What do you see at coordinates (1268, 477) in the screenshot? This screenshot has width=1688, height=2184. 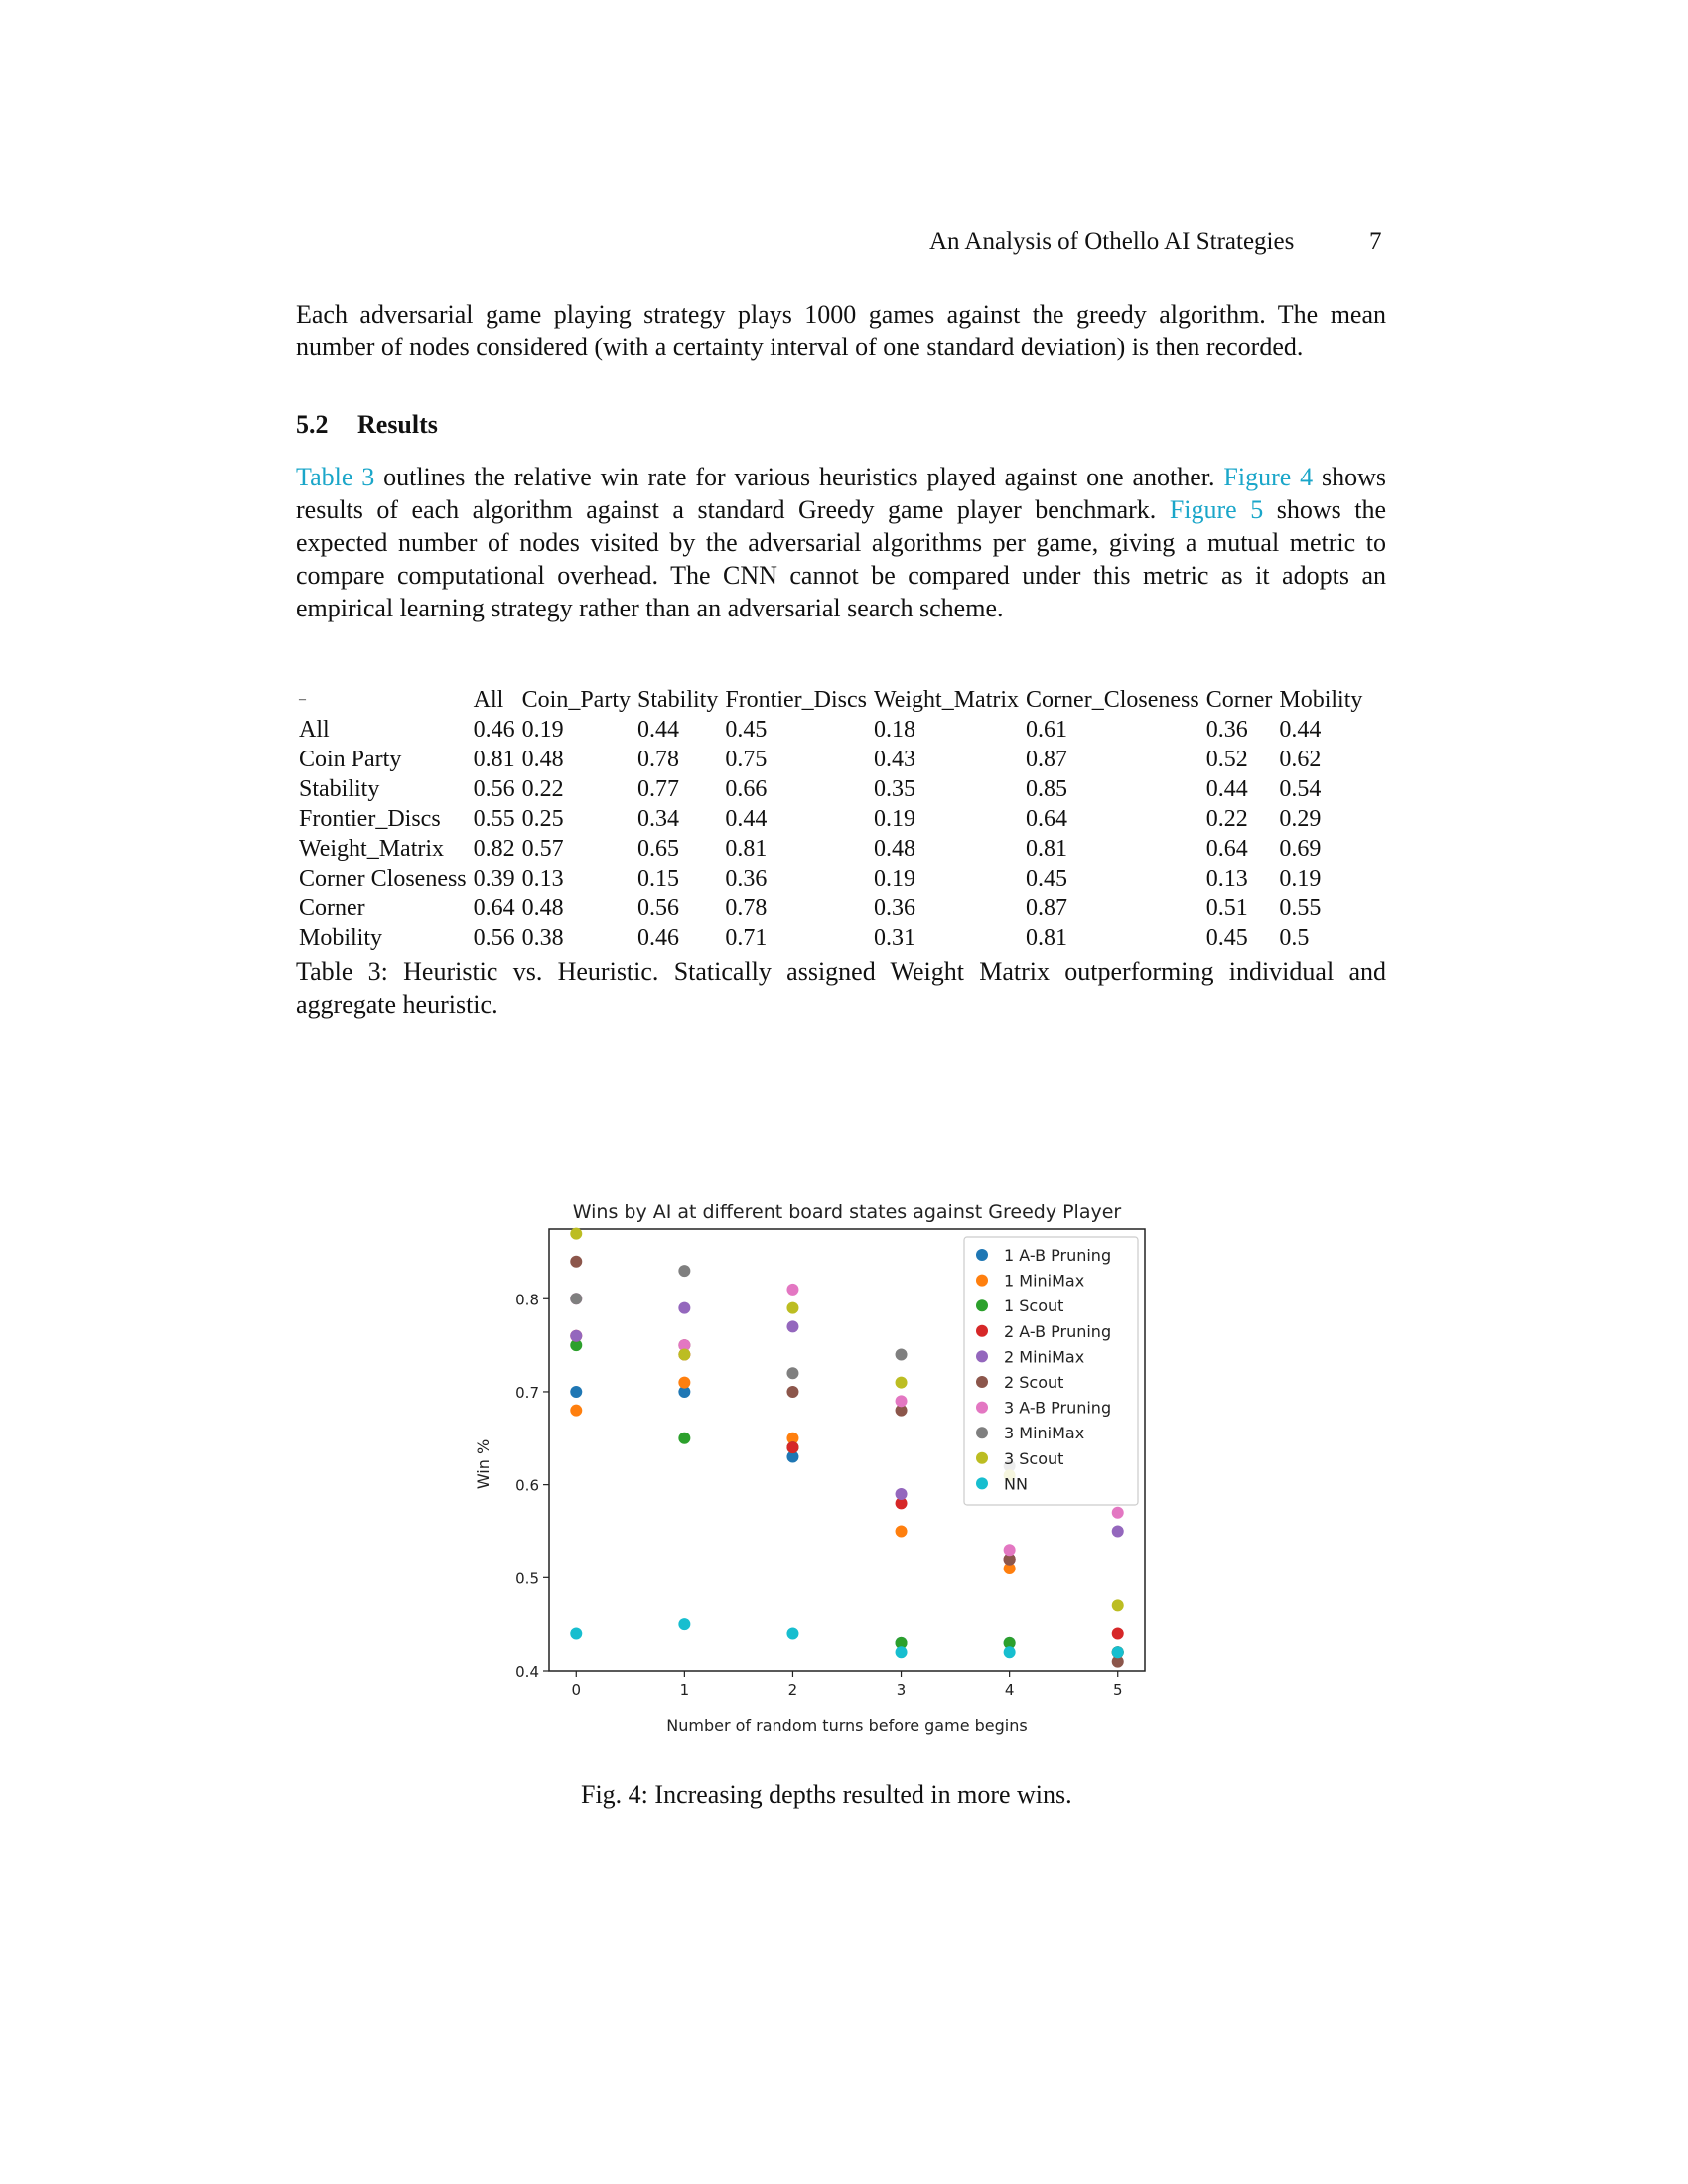 I see `figure4-link: Figure 4` at bounding box center [1268, 477].